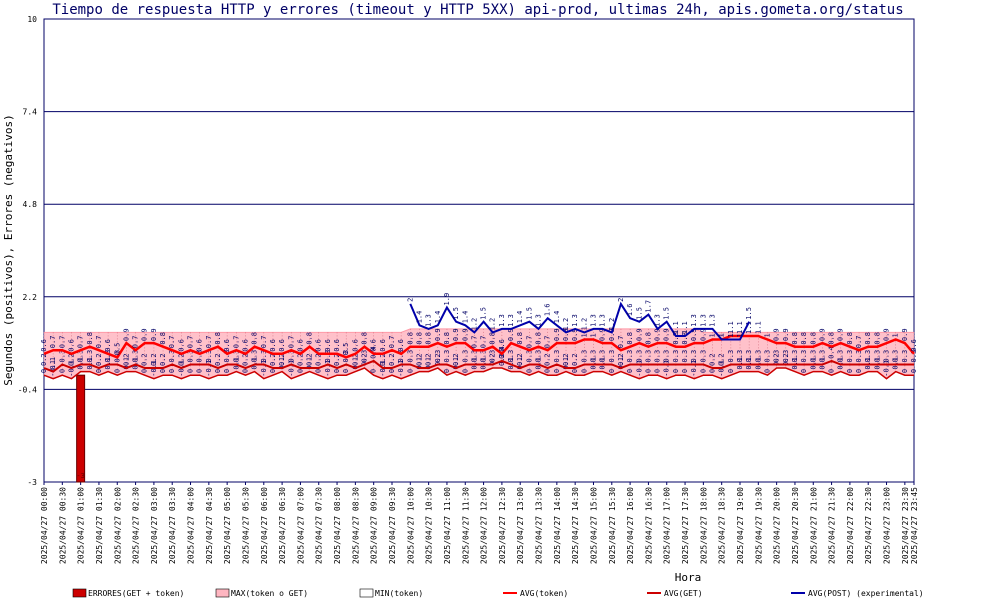  What do you see at coordinates (81, 525) in the screenshot?
I see `x-tick-label: 2025/04/27 01:00` at bounding box center [81, 525].